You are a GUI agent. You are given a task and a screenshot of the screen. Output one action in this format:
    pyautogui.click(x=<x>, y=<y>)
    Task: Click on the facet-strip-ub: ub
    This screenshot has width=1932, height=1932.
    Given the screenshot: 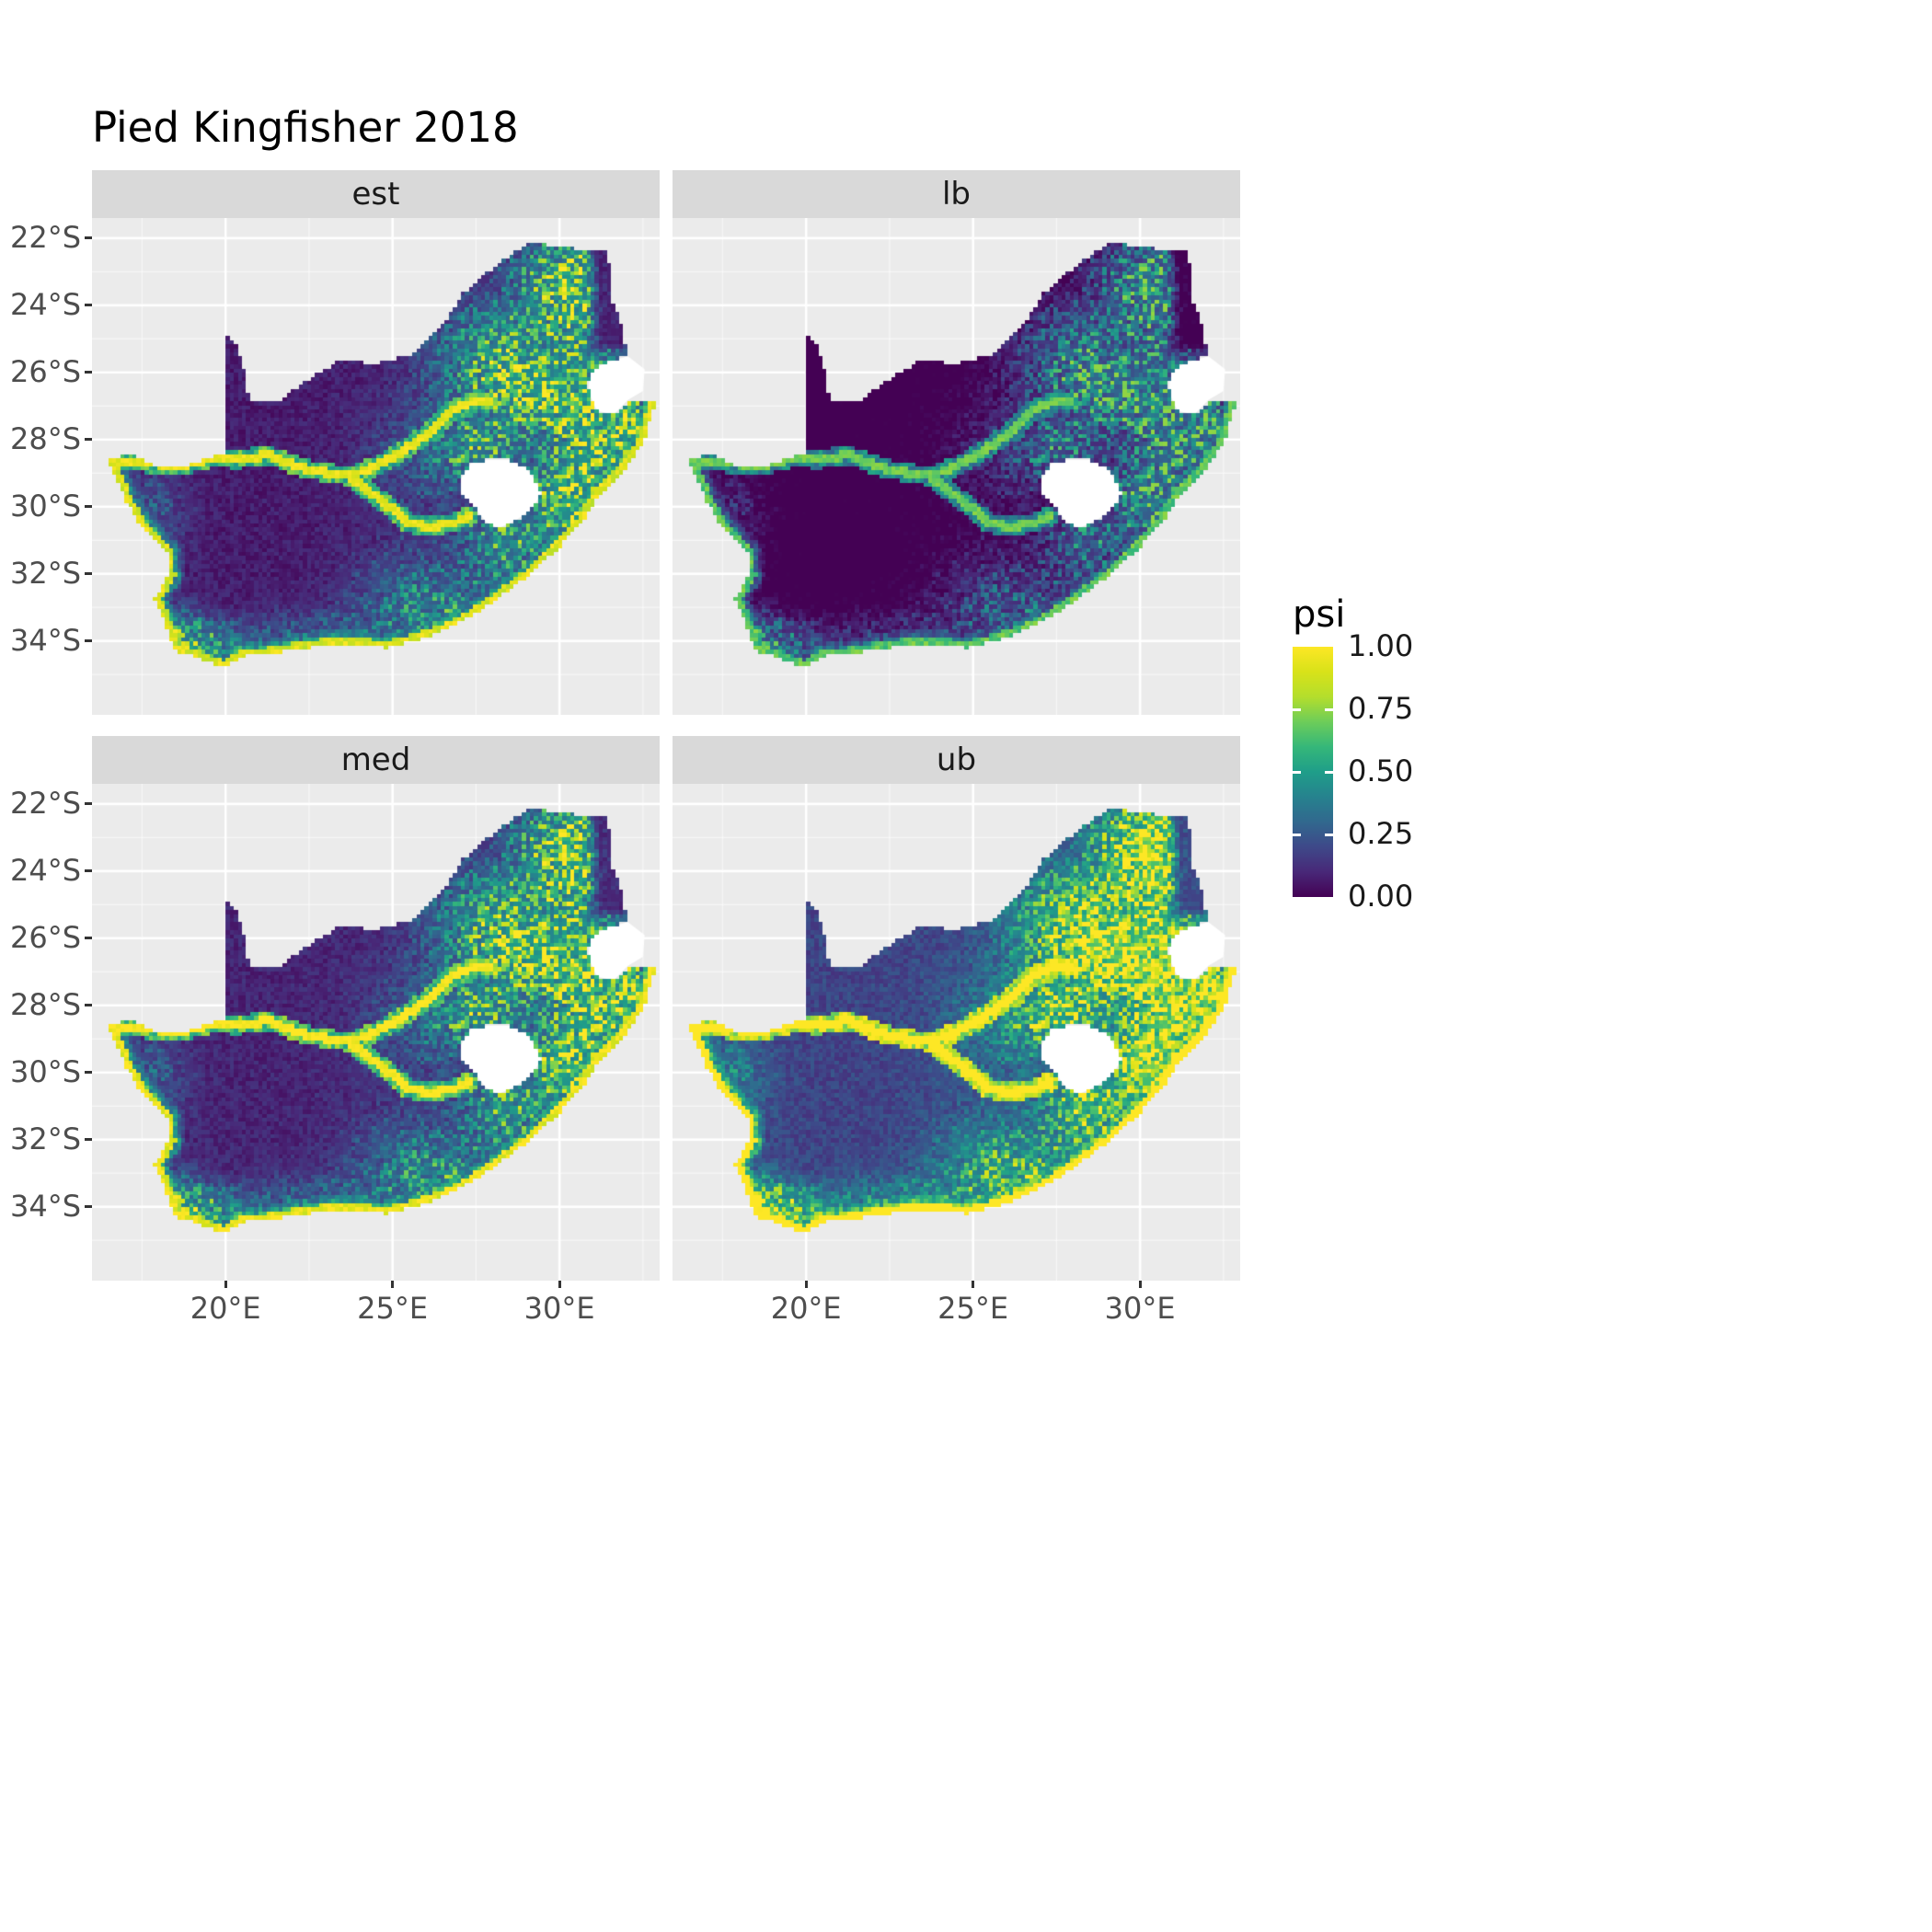 What is the action you would take?
    pyautogui.click(x=956, y=760)
    